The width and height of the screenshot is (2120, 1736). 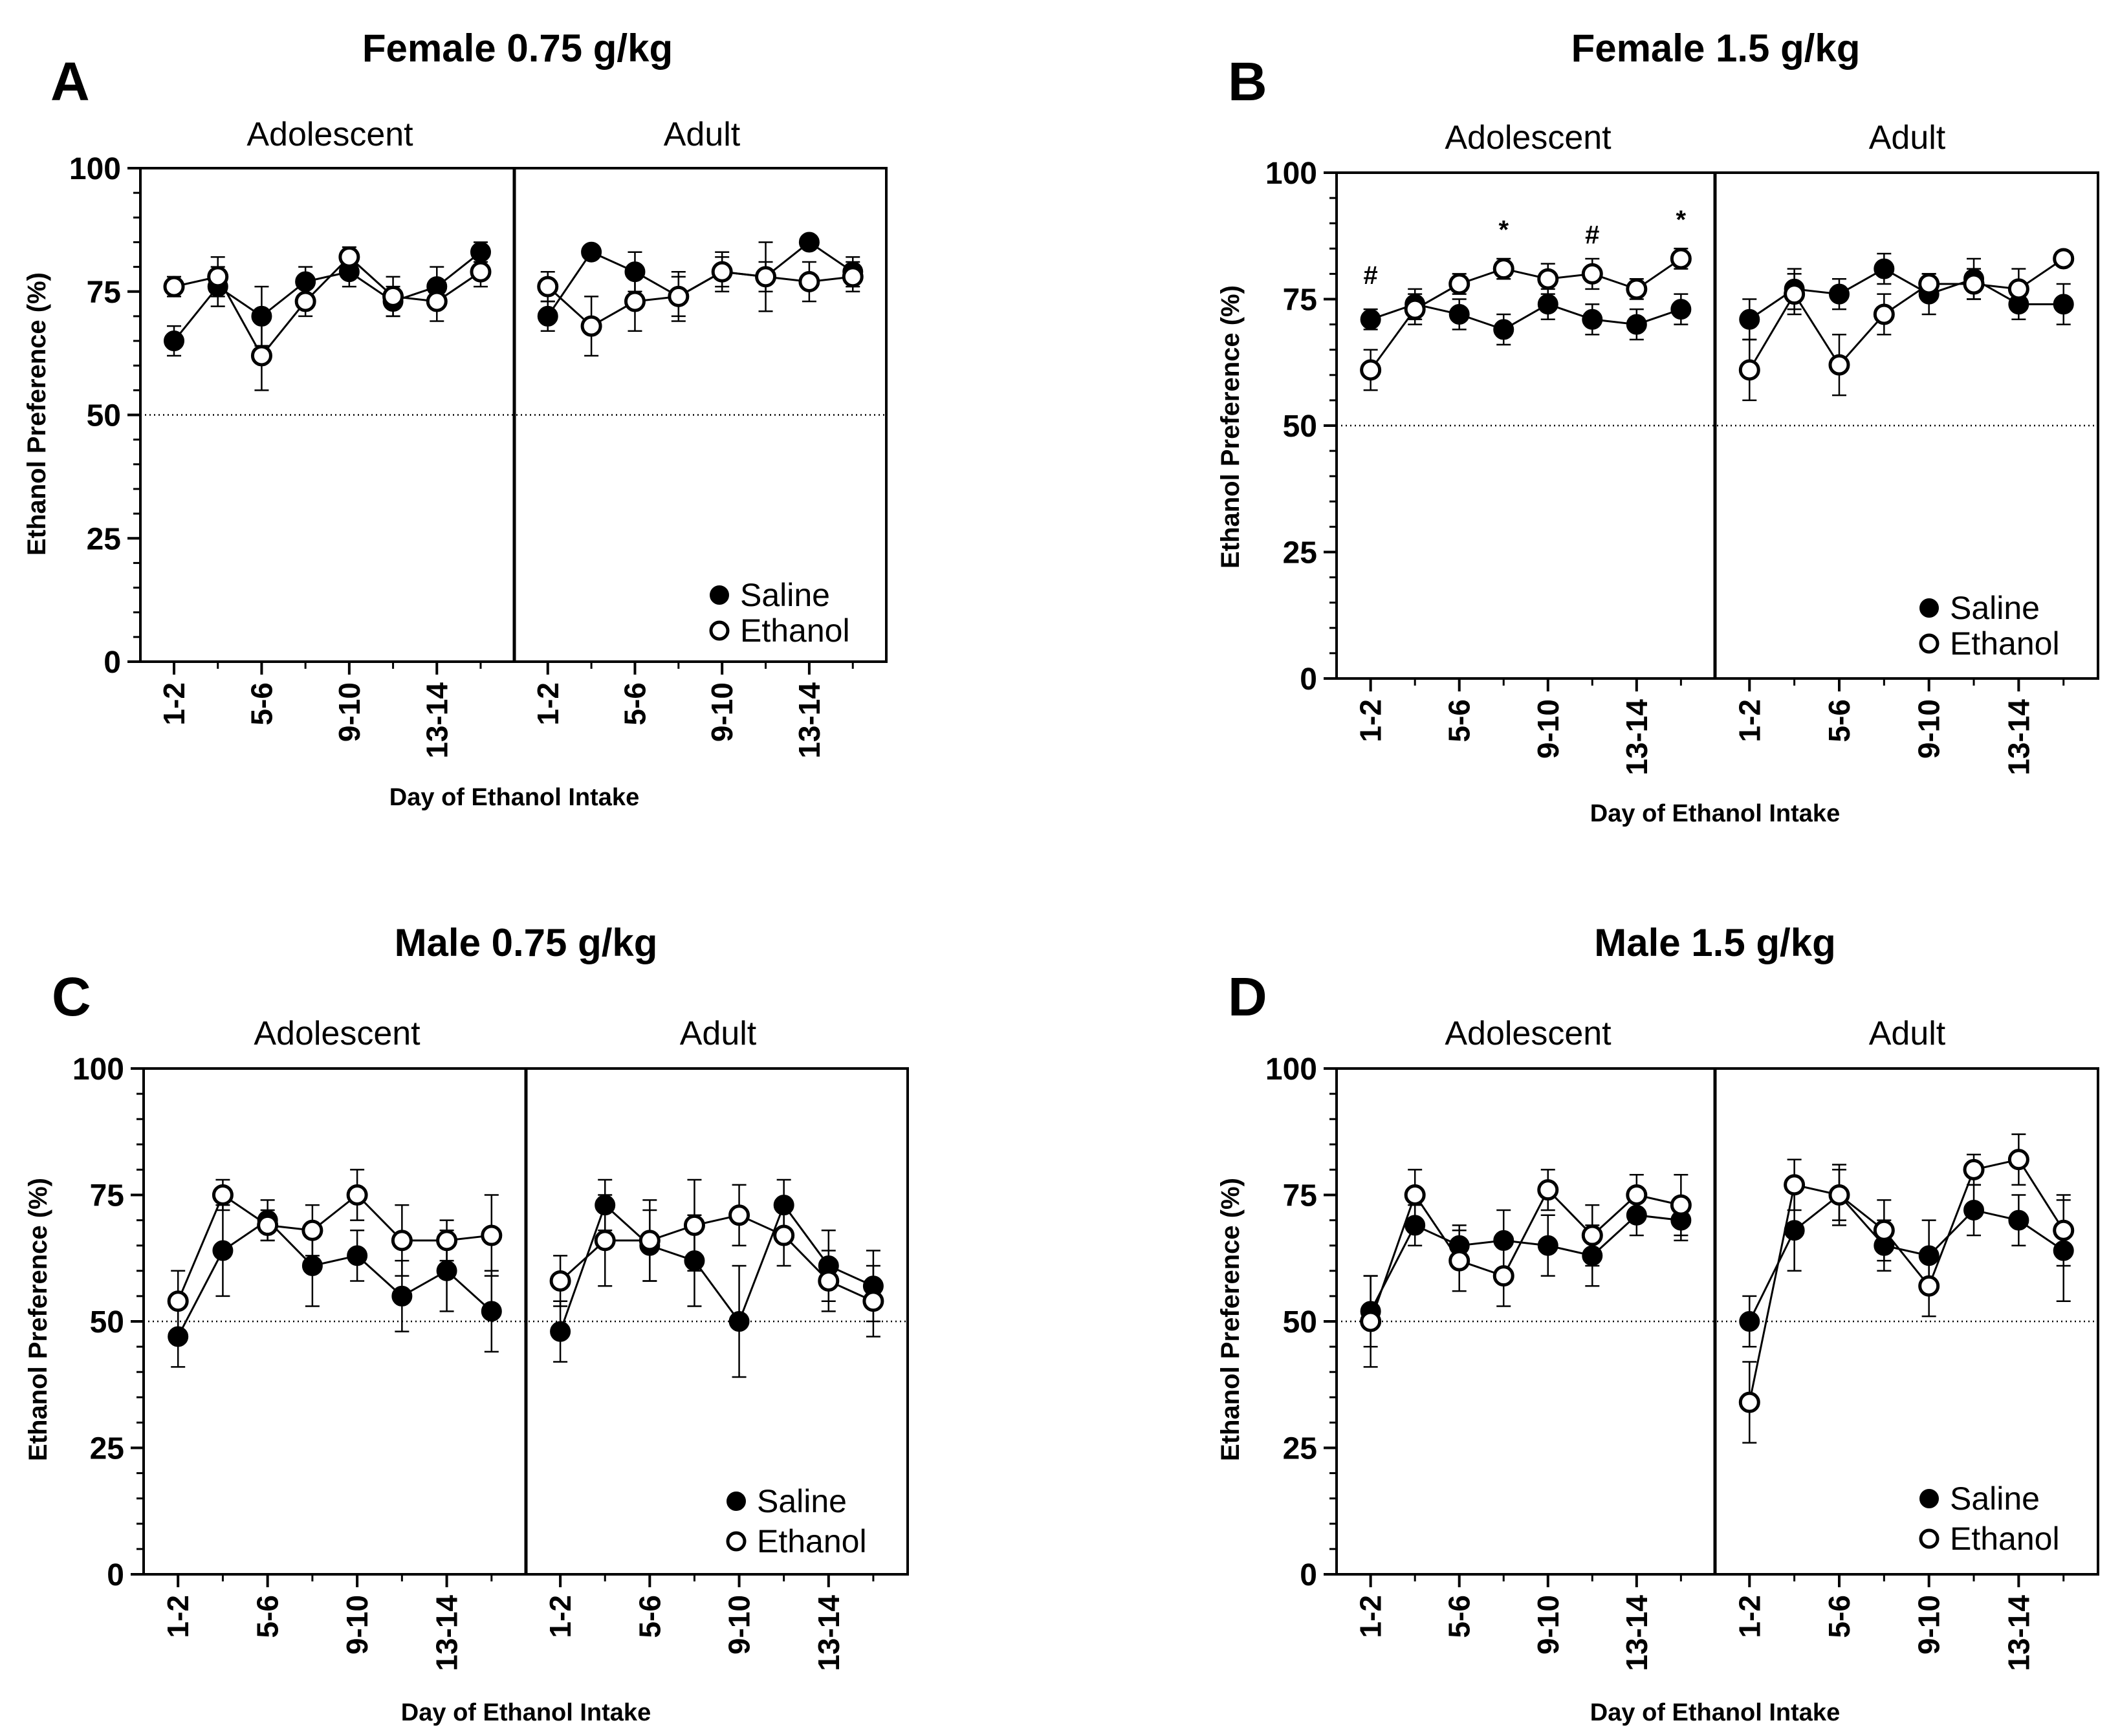 I want to click on panel-letter: A, so click(x=70, y=81).